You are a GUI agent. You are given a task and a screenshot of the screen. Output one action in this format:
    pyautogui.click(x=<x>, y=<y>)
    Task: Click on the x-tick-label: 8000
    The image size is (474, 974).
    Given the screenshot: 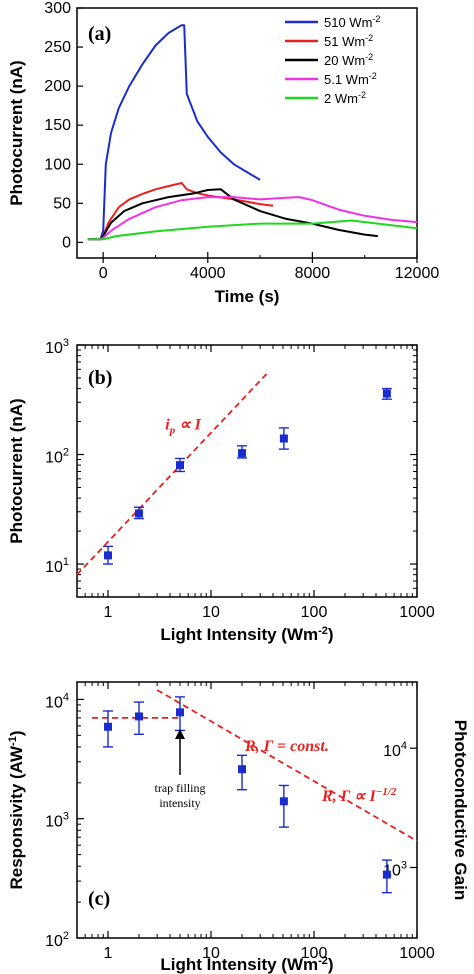 What is the action you would take?
    pyautogui.click(x=313, y=273)
    